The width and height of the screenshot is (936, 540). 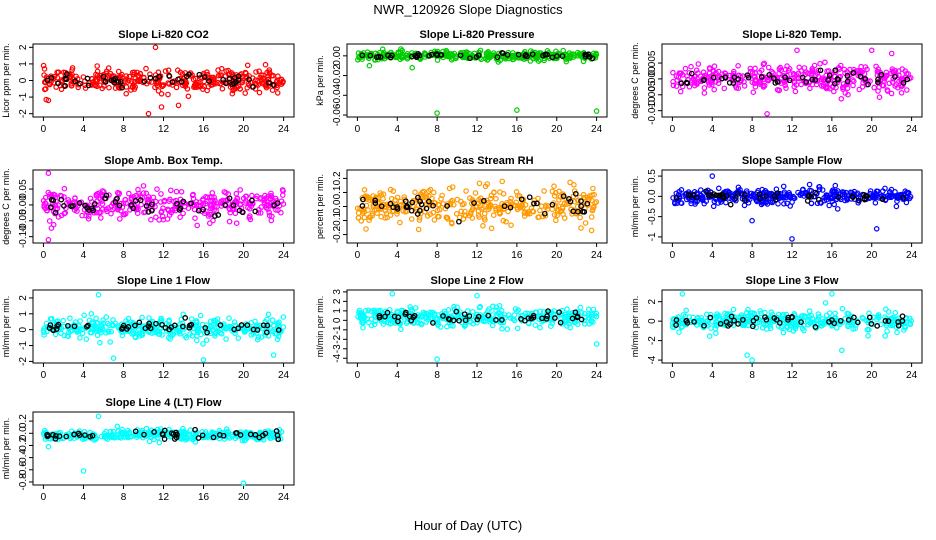 What do you see at coordinates (652, 321) in the screenshot?
I see `y-tick-label: 0` at bounding box center [652, 321].